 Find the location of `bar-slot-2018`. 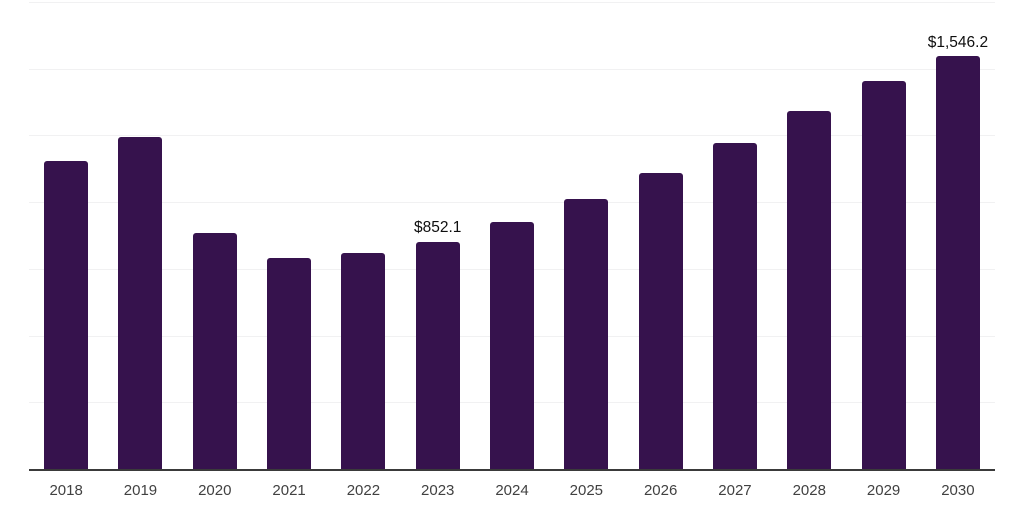

bar-slot-2018 is located at coordinates (66, 235).